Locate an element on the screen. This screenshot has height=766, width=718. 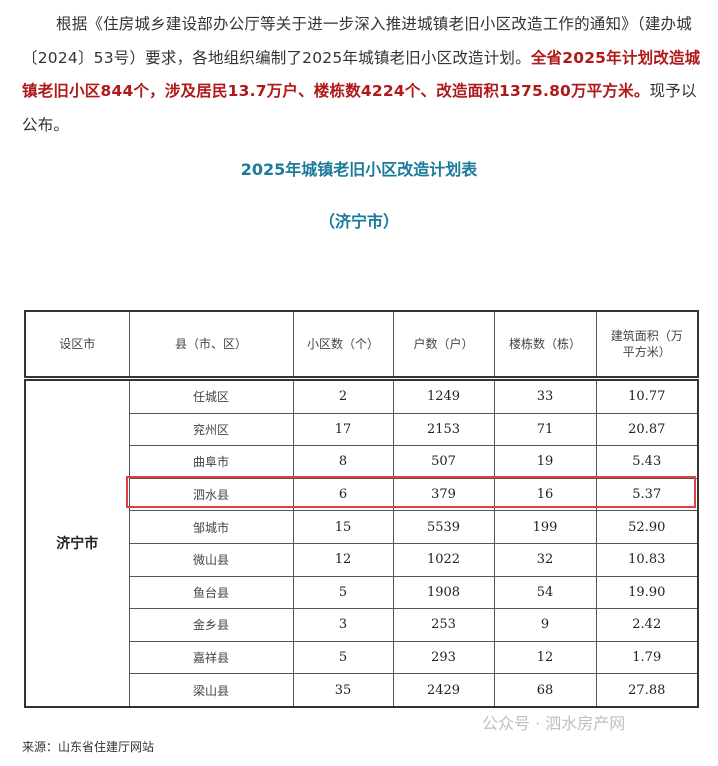
header-row: 设区市 县（市、区） 小区数（个） 户数（户） 楼栋数（栋） 建筑面积（万平方米） is located at coordinates (361, 344).